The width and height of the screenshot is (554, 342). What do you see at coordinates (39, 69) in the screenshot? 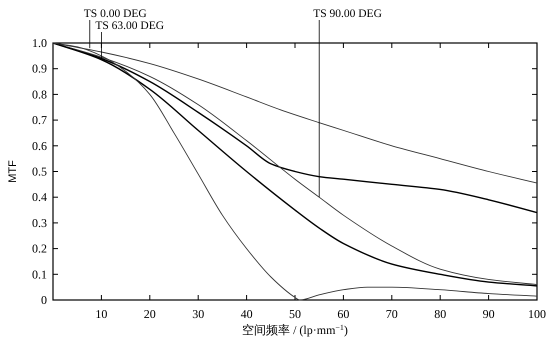
I see `y-tick-label: 0.9` at bounding box center [39, 69].